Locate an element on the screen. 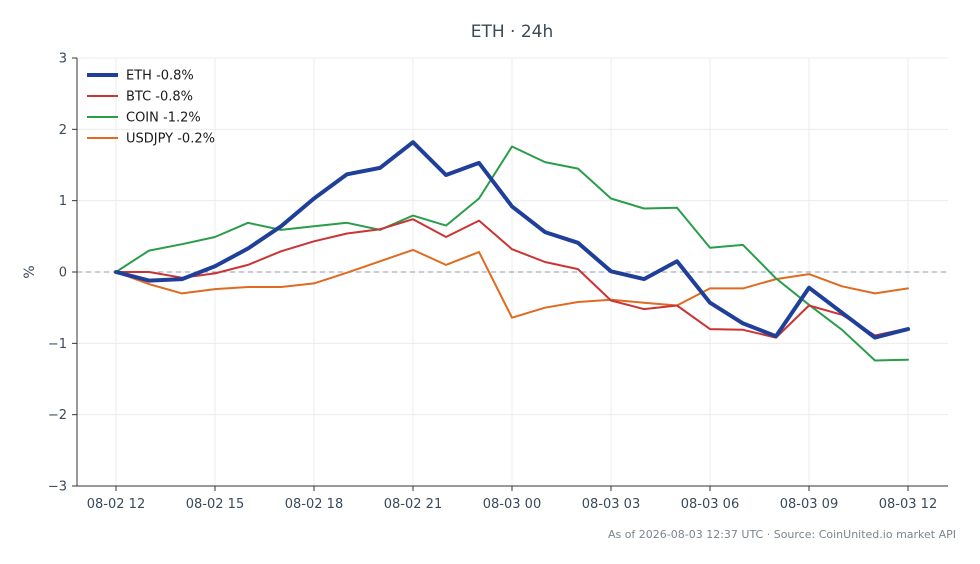 This screenshot has height=564, width=980. y-axis-ticks: 3 2 1 0 −1 −2 −3 is located at coordinates (62, 273).